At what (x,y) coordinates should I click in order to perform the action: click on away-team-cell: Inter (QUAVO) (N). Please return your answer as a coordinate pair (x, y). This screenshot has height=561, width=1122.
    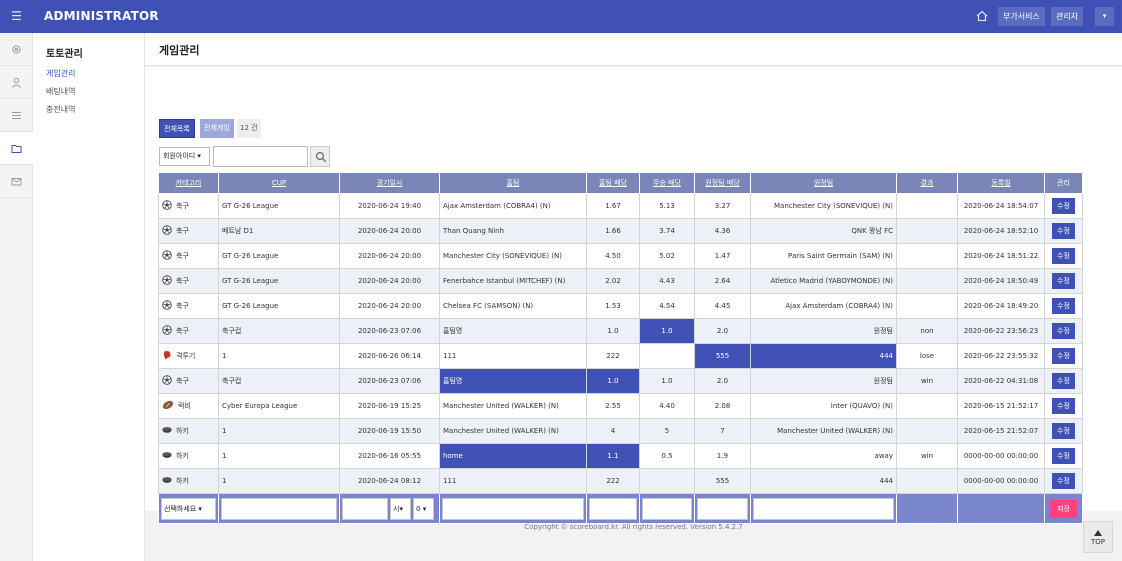
    Looking at the image, I should click on (823, 406).